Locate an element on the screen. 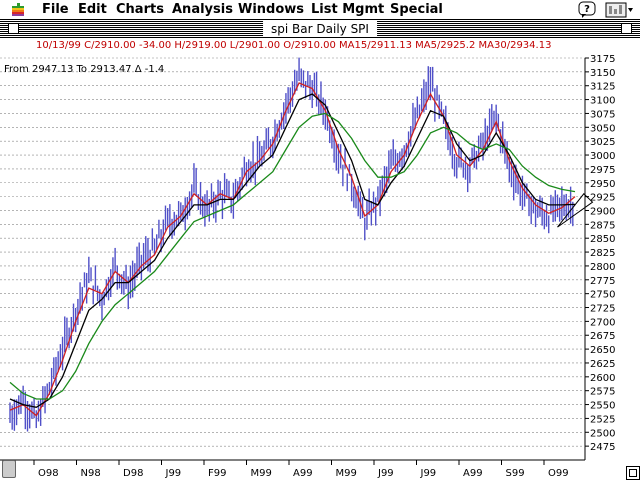  application-icon is located at coordinates (619, 10).